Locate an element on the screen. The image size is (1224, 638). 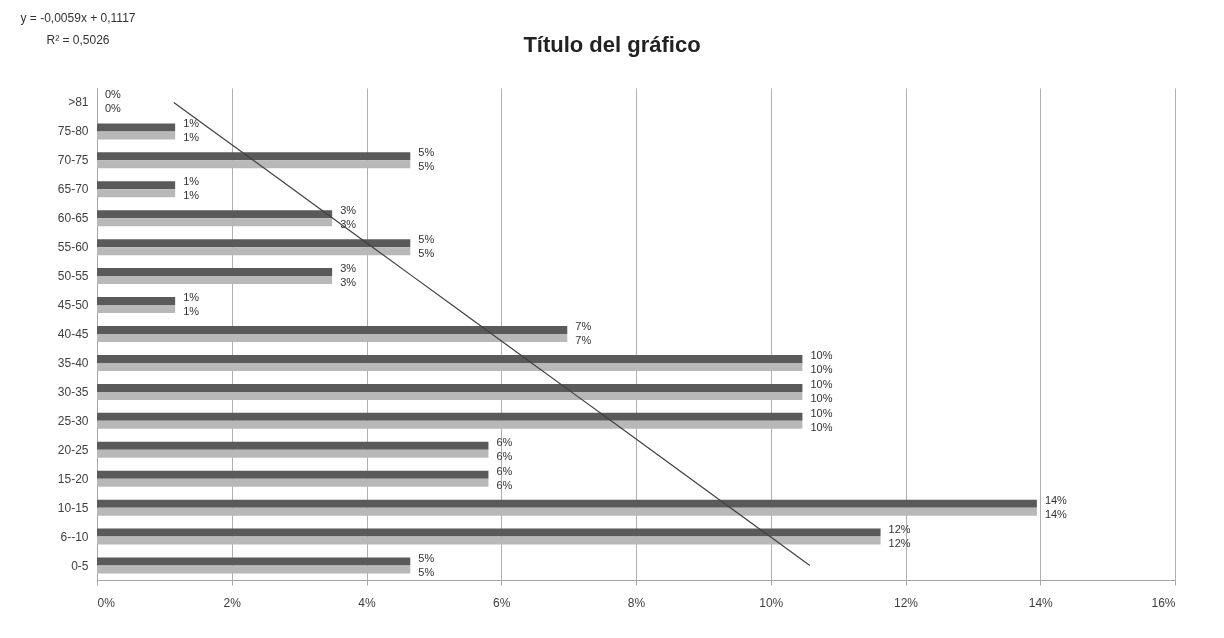
text: y = -0,0059x + 0,1117 is located at coordinates (78, 18).